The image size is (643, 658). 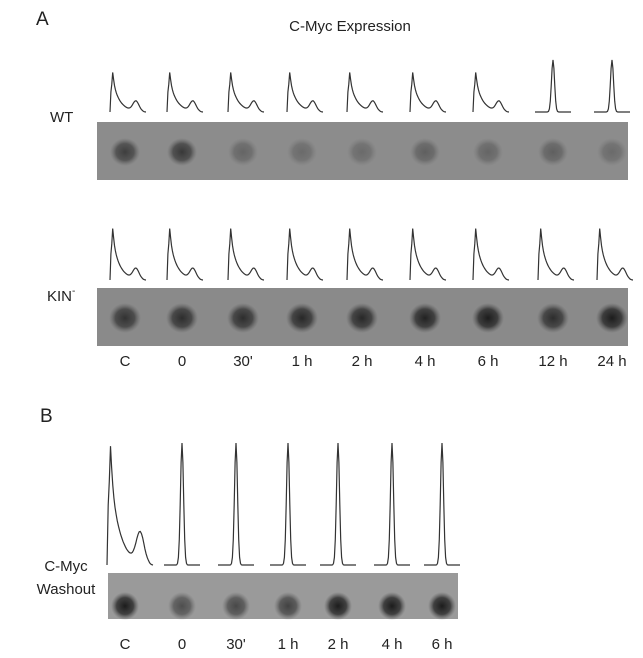 I want to click on row-label-text: KIN, so click(x=59, y=296).